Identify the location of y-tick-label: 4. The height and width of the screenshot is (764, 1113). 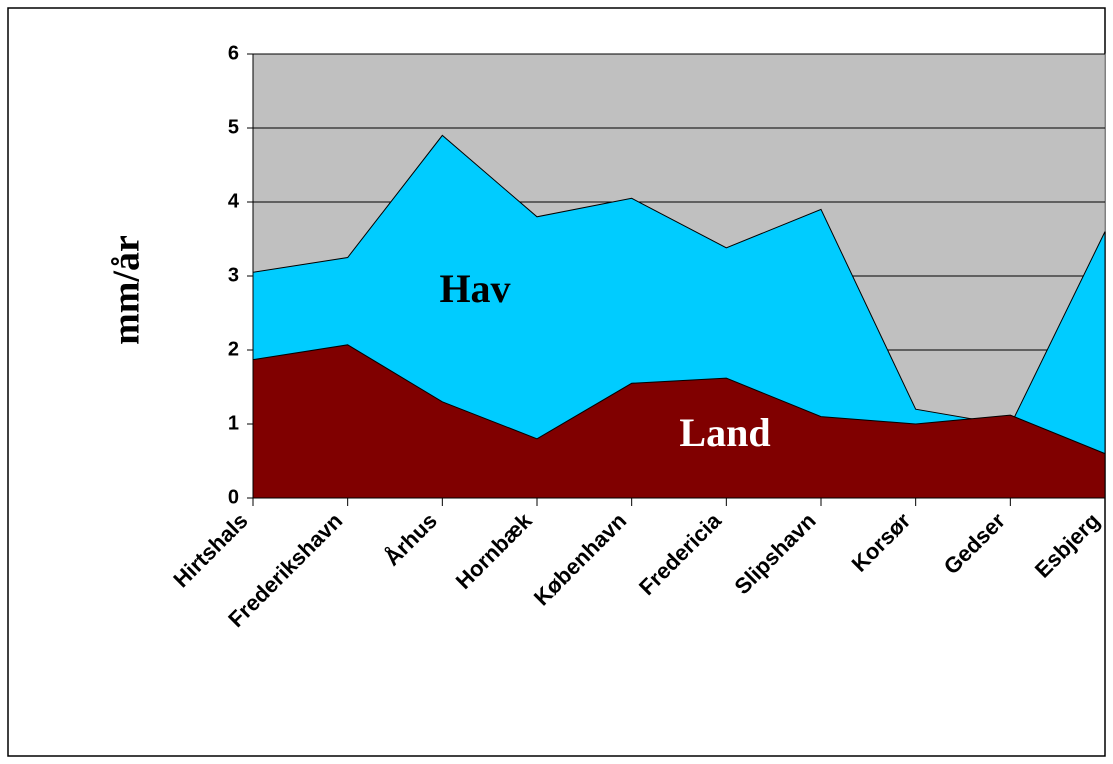
(234, 201).